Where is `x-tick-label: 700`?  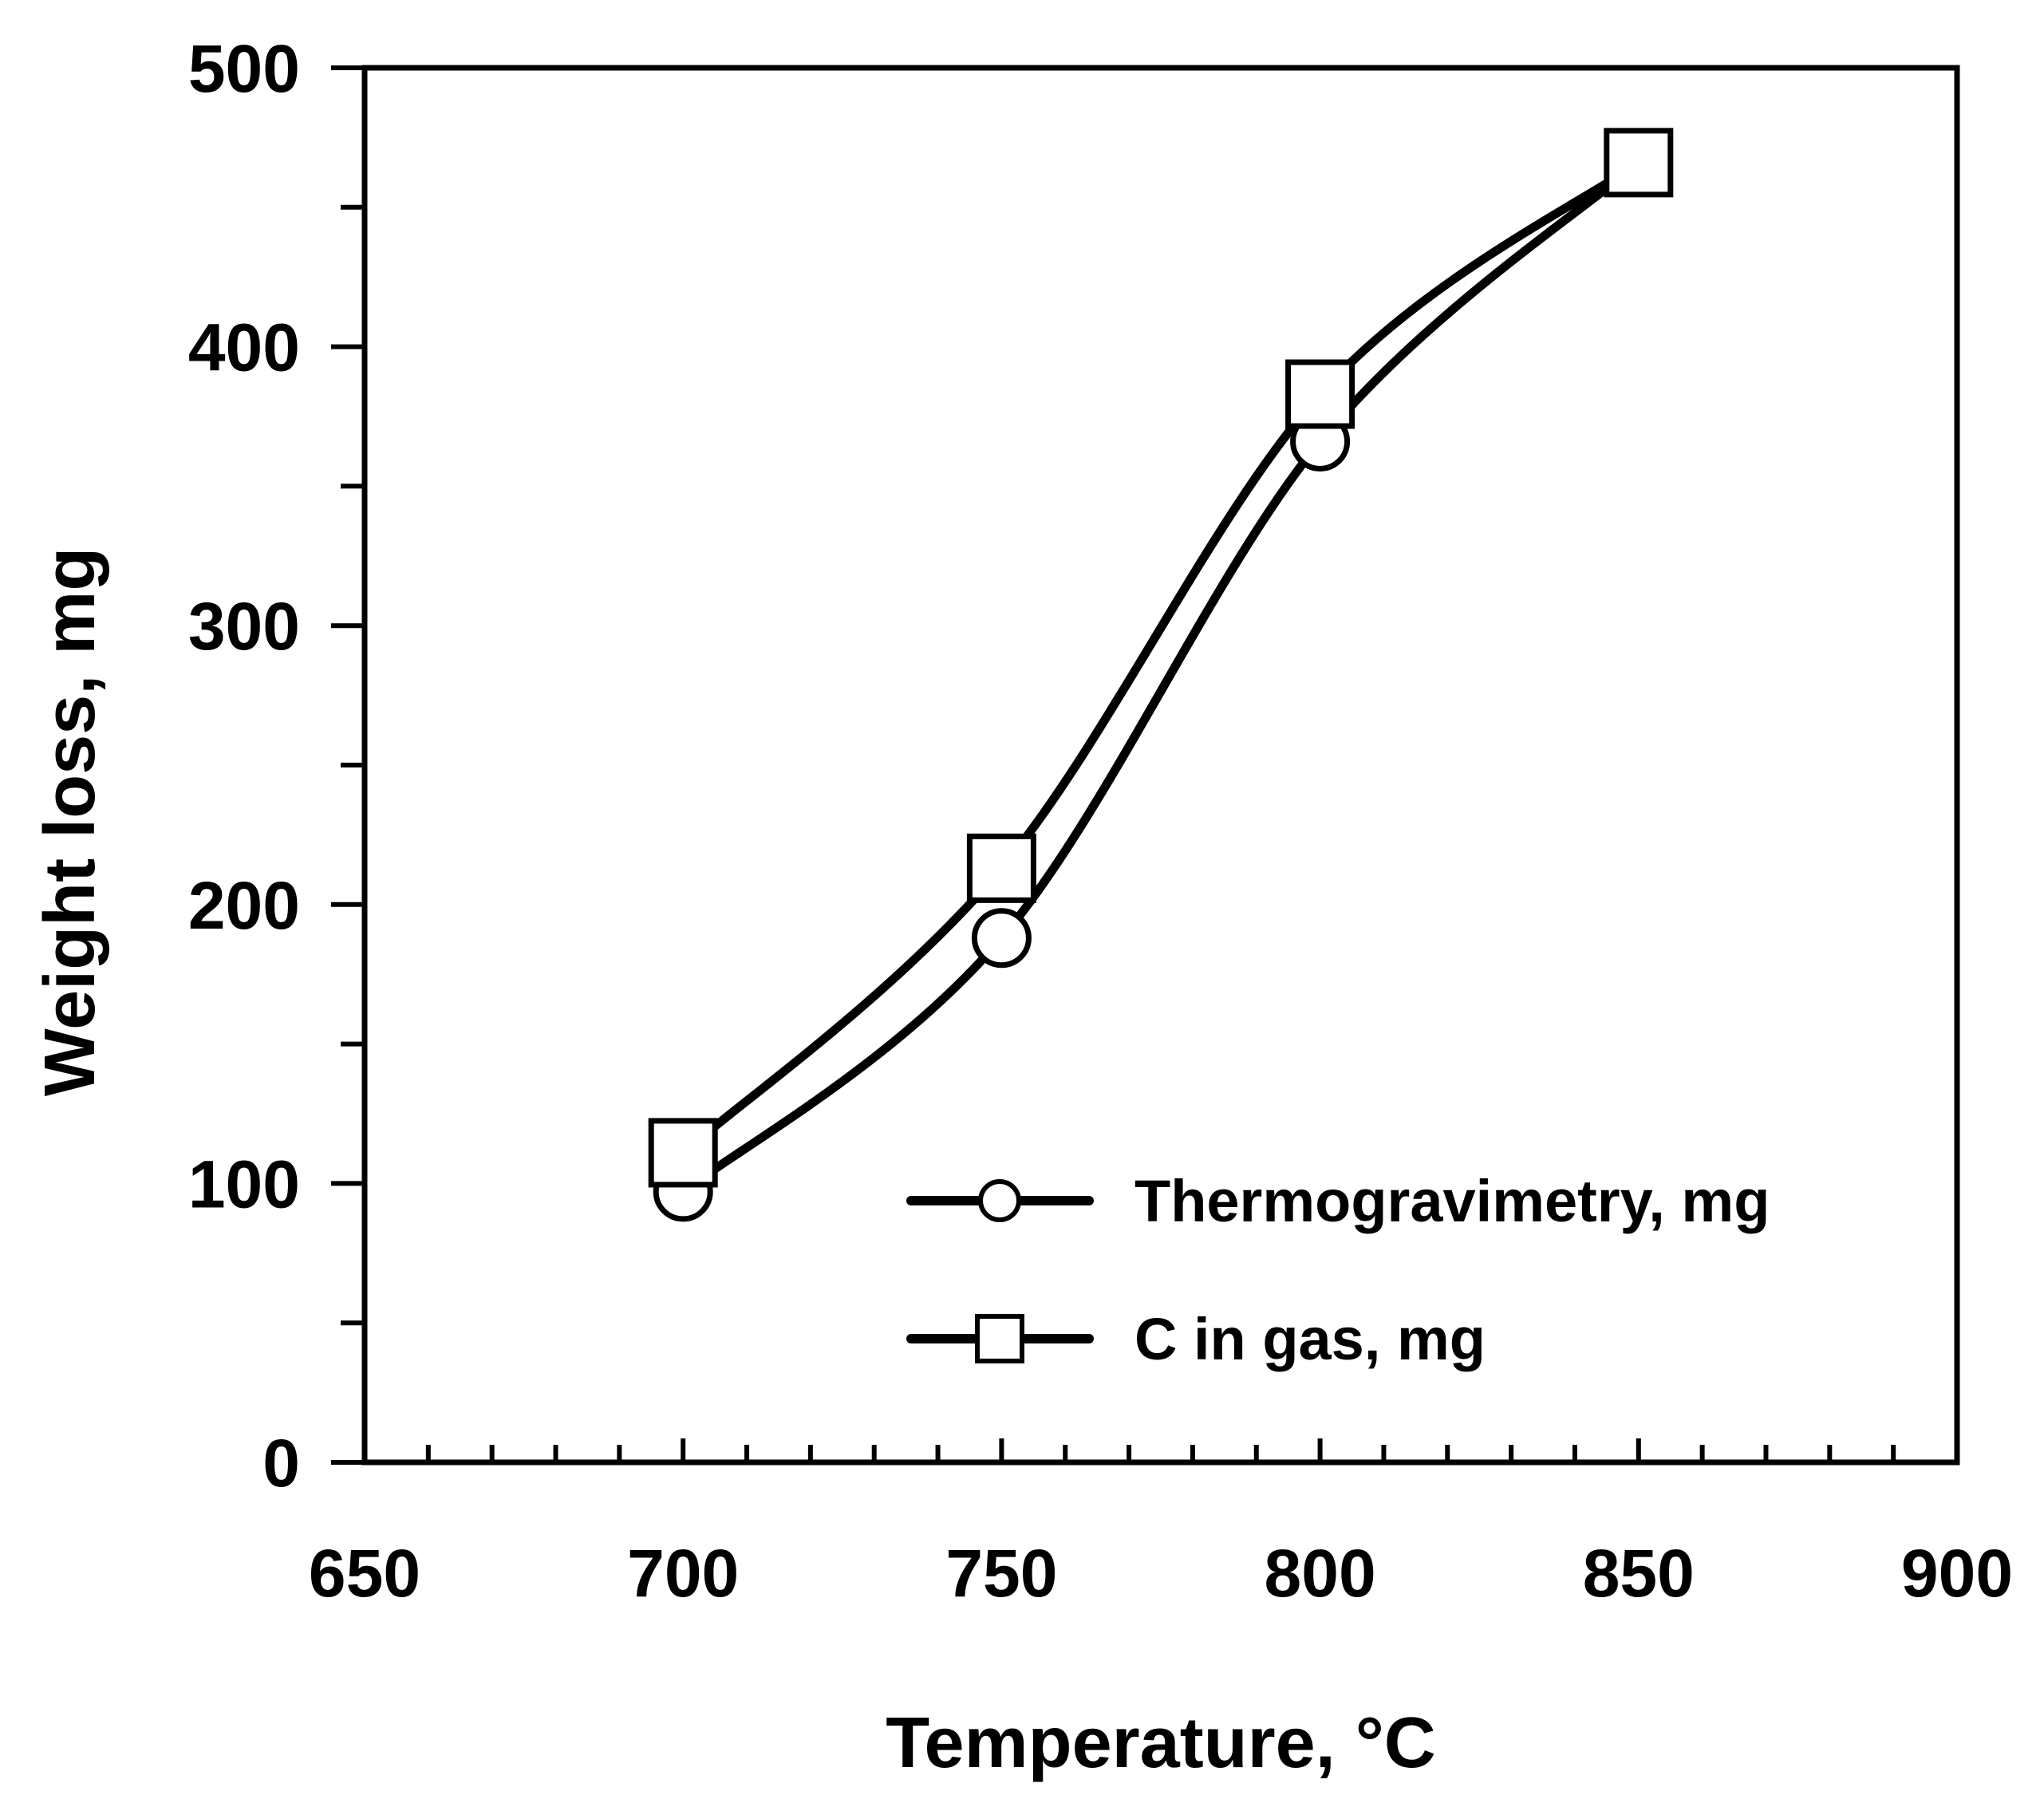
x-tick-label: 700 is located at coordinates (683, 1573).